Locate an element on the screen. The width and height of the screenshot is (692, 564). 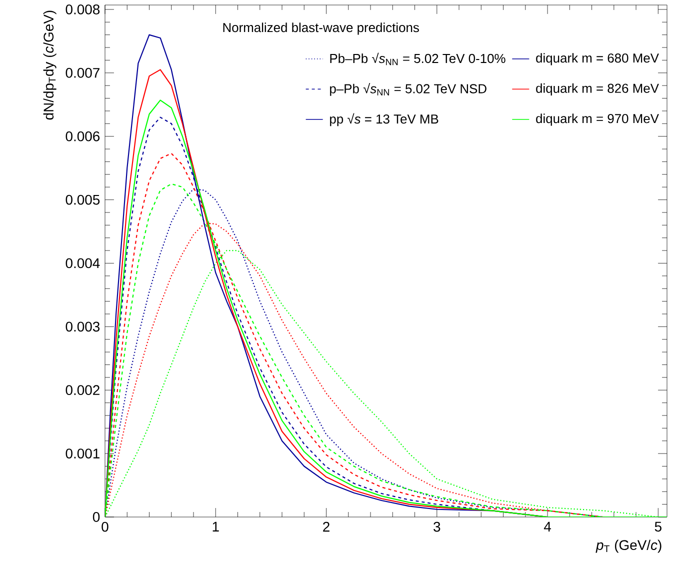
annotation: diquark m = 680 MeV is located at coordinates (597, 59).